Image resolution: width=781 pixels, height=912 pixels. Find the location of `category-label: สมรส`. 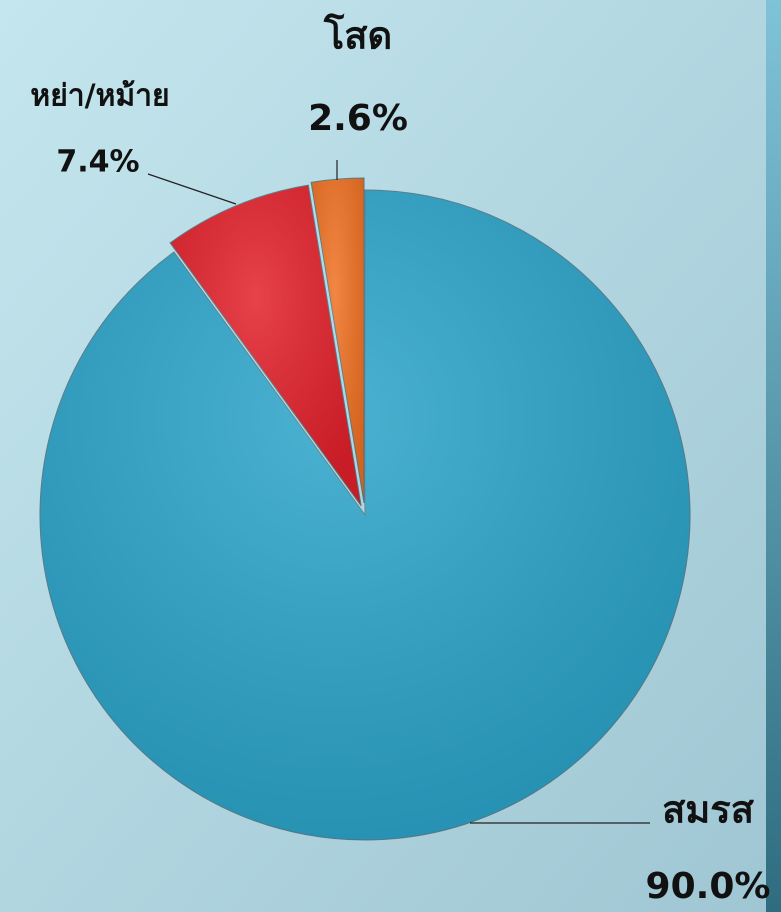

category-label: สมรส is located at coordinates (708, 810).